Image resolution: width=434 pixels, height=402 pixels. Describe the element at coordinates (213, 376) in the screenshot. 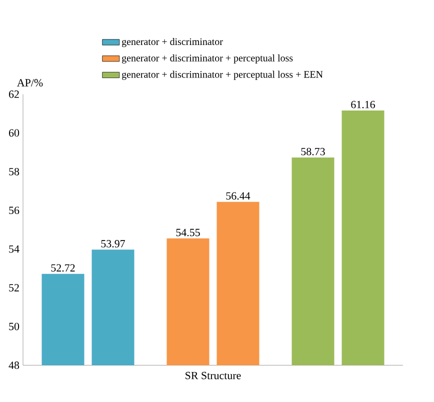

I see `x-axis-title: SR Structure` at that location.